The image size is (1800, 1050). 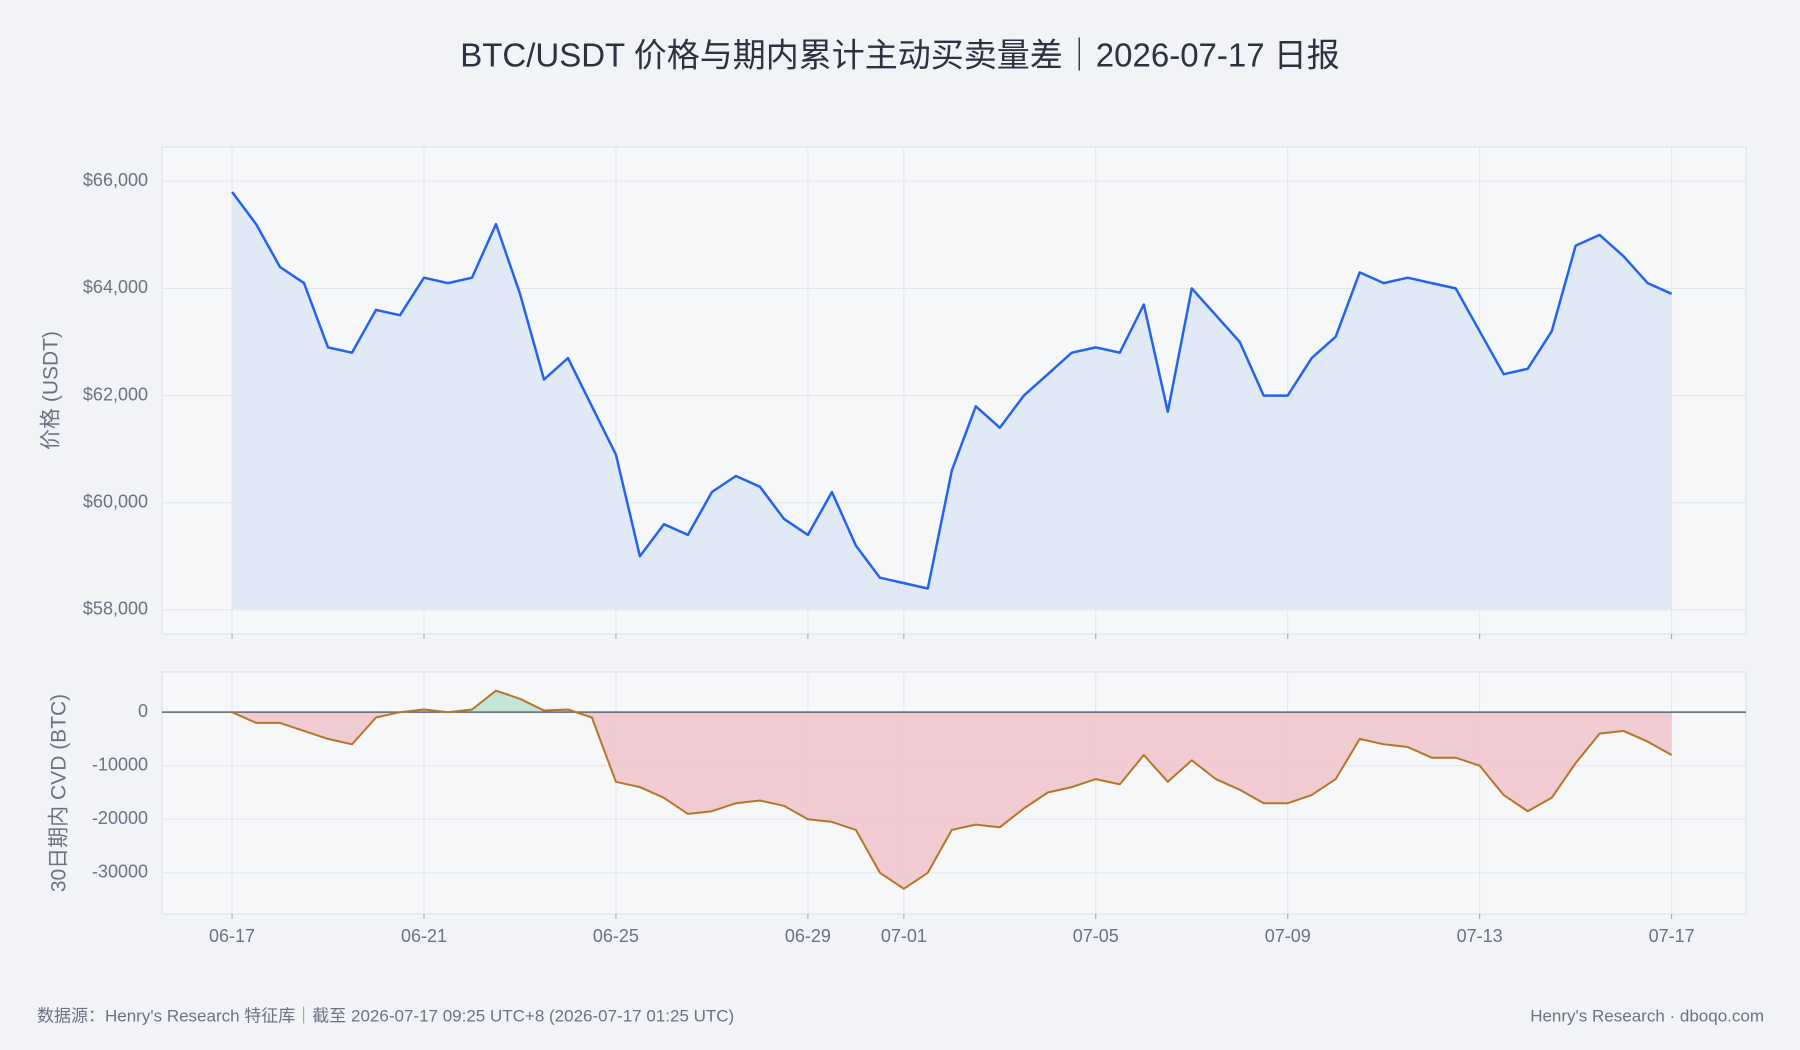 I want to click on x-tick-label: 07-05, so click(x=1096, y=936).